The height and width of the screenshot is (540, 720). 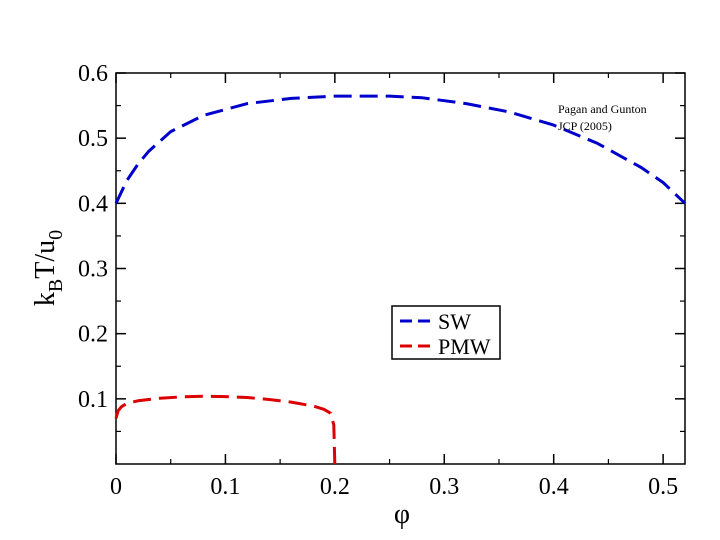 I want to click on legend: SW PMW, so click(x=446, y=332).